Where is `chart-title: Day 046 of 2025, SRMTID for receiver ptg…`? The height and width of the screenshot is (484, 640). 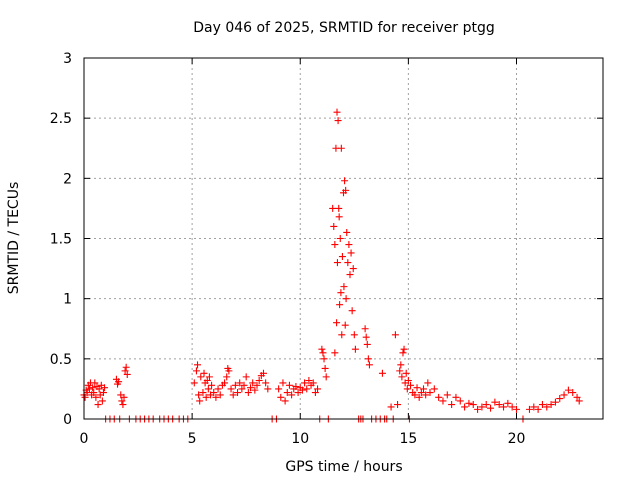
chart-title: Day 046 of 2025, SRMTID for receiver ptg… is located at coordinates (344, 28).